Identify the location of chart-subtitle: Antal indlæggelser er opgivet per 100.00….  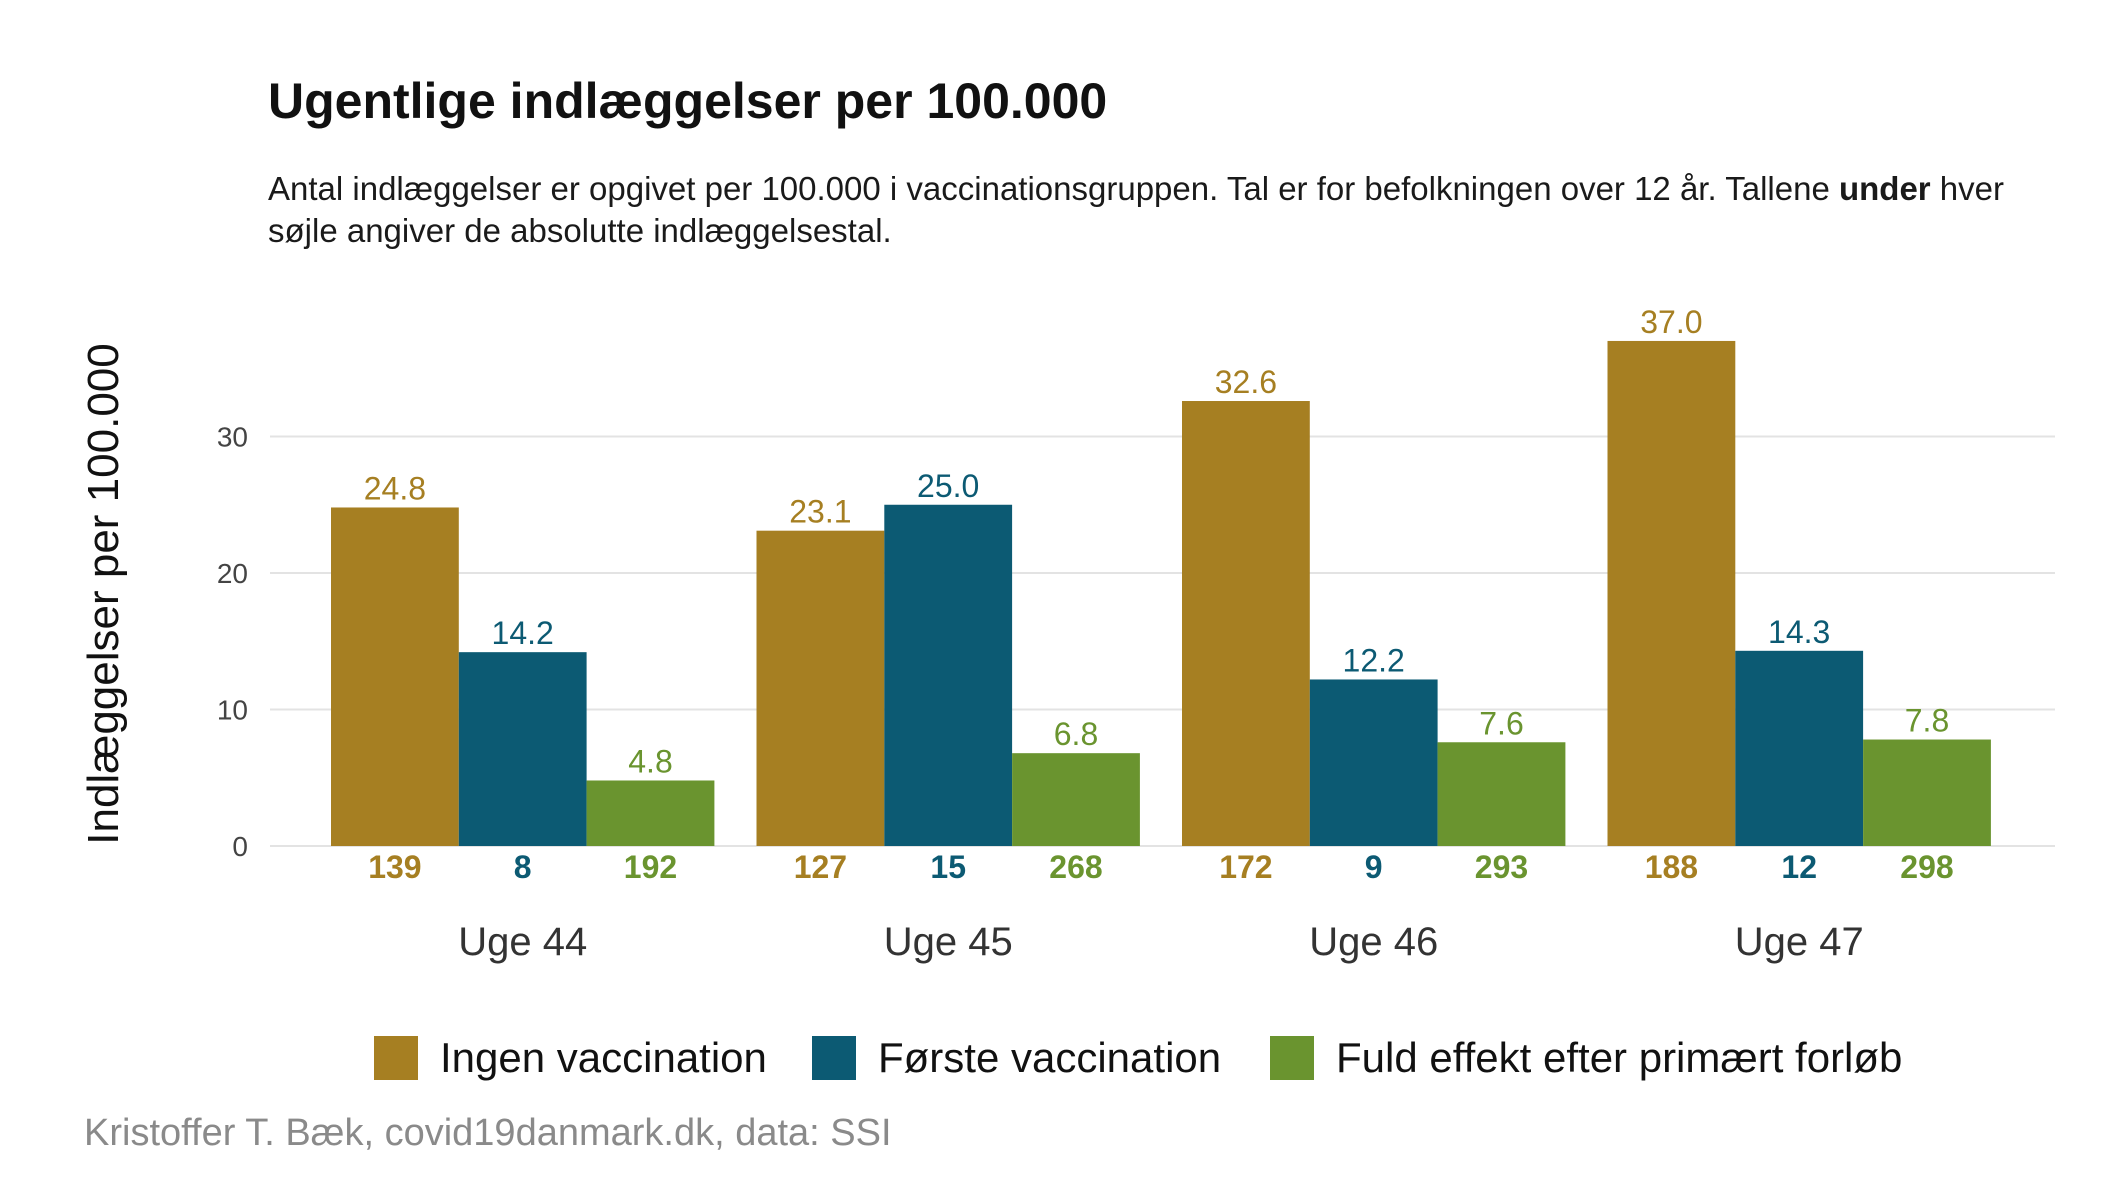
(1168, 210).